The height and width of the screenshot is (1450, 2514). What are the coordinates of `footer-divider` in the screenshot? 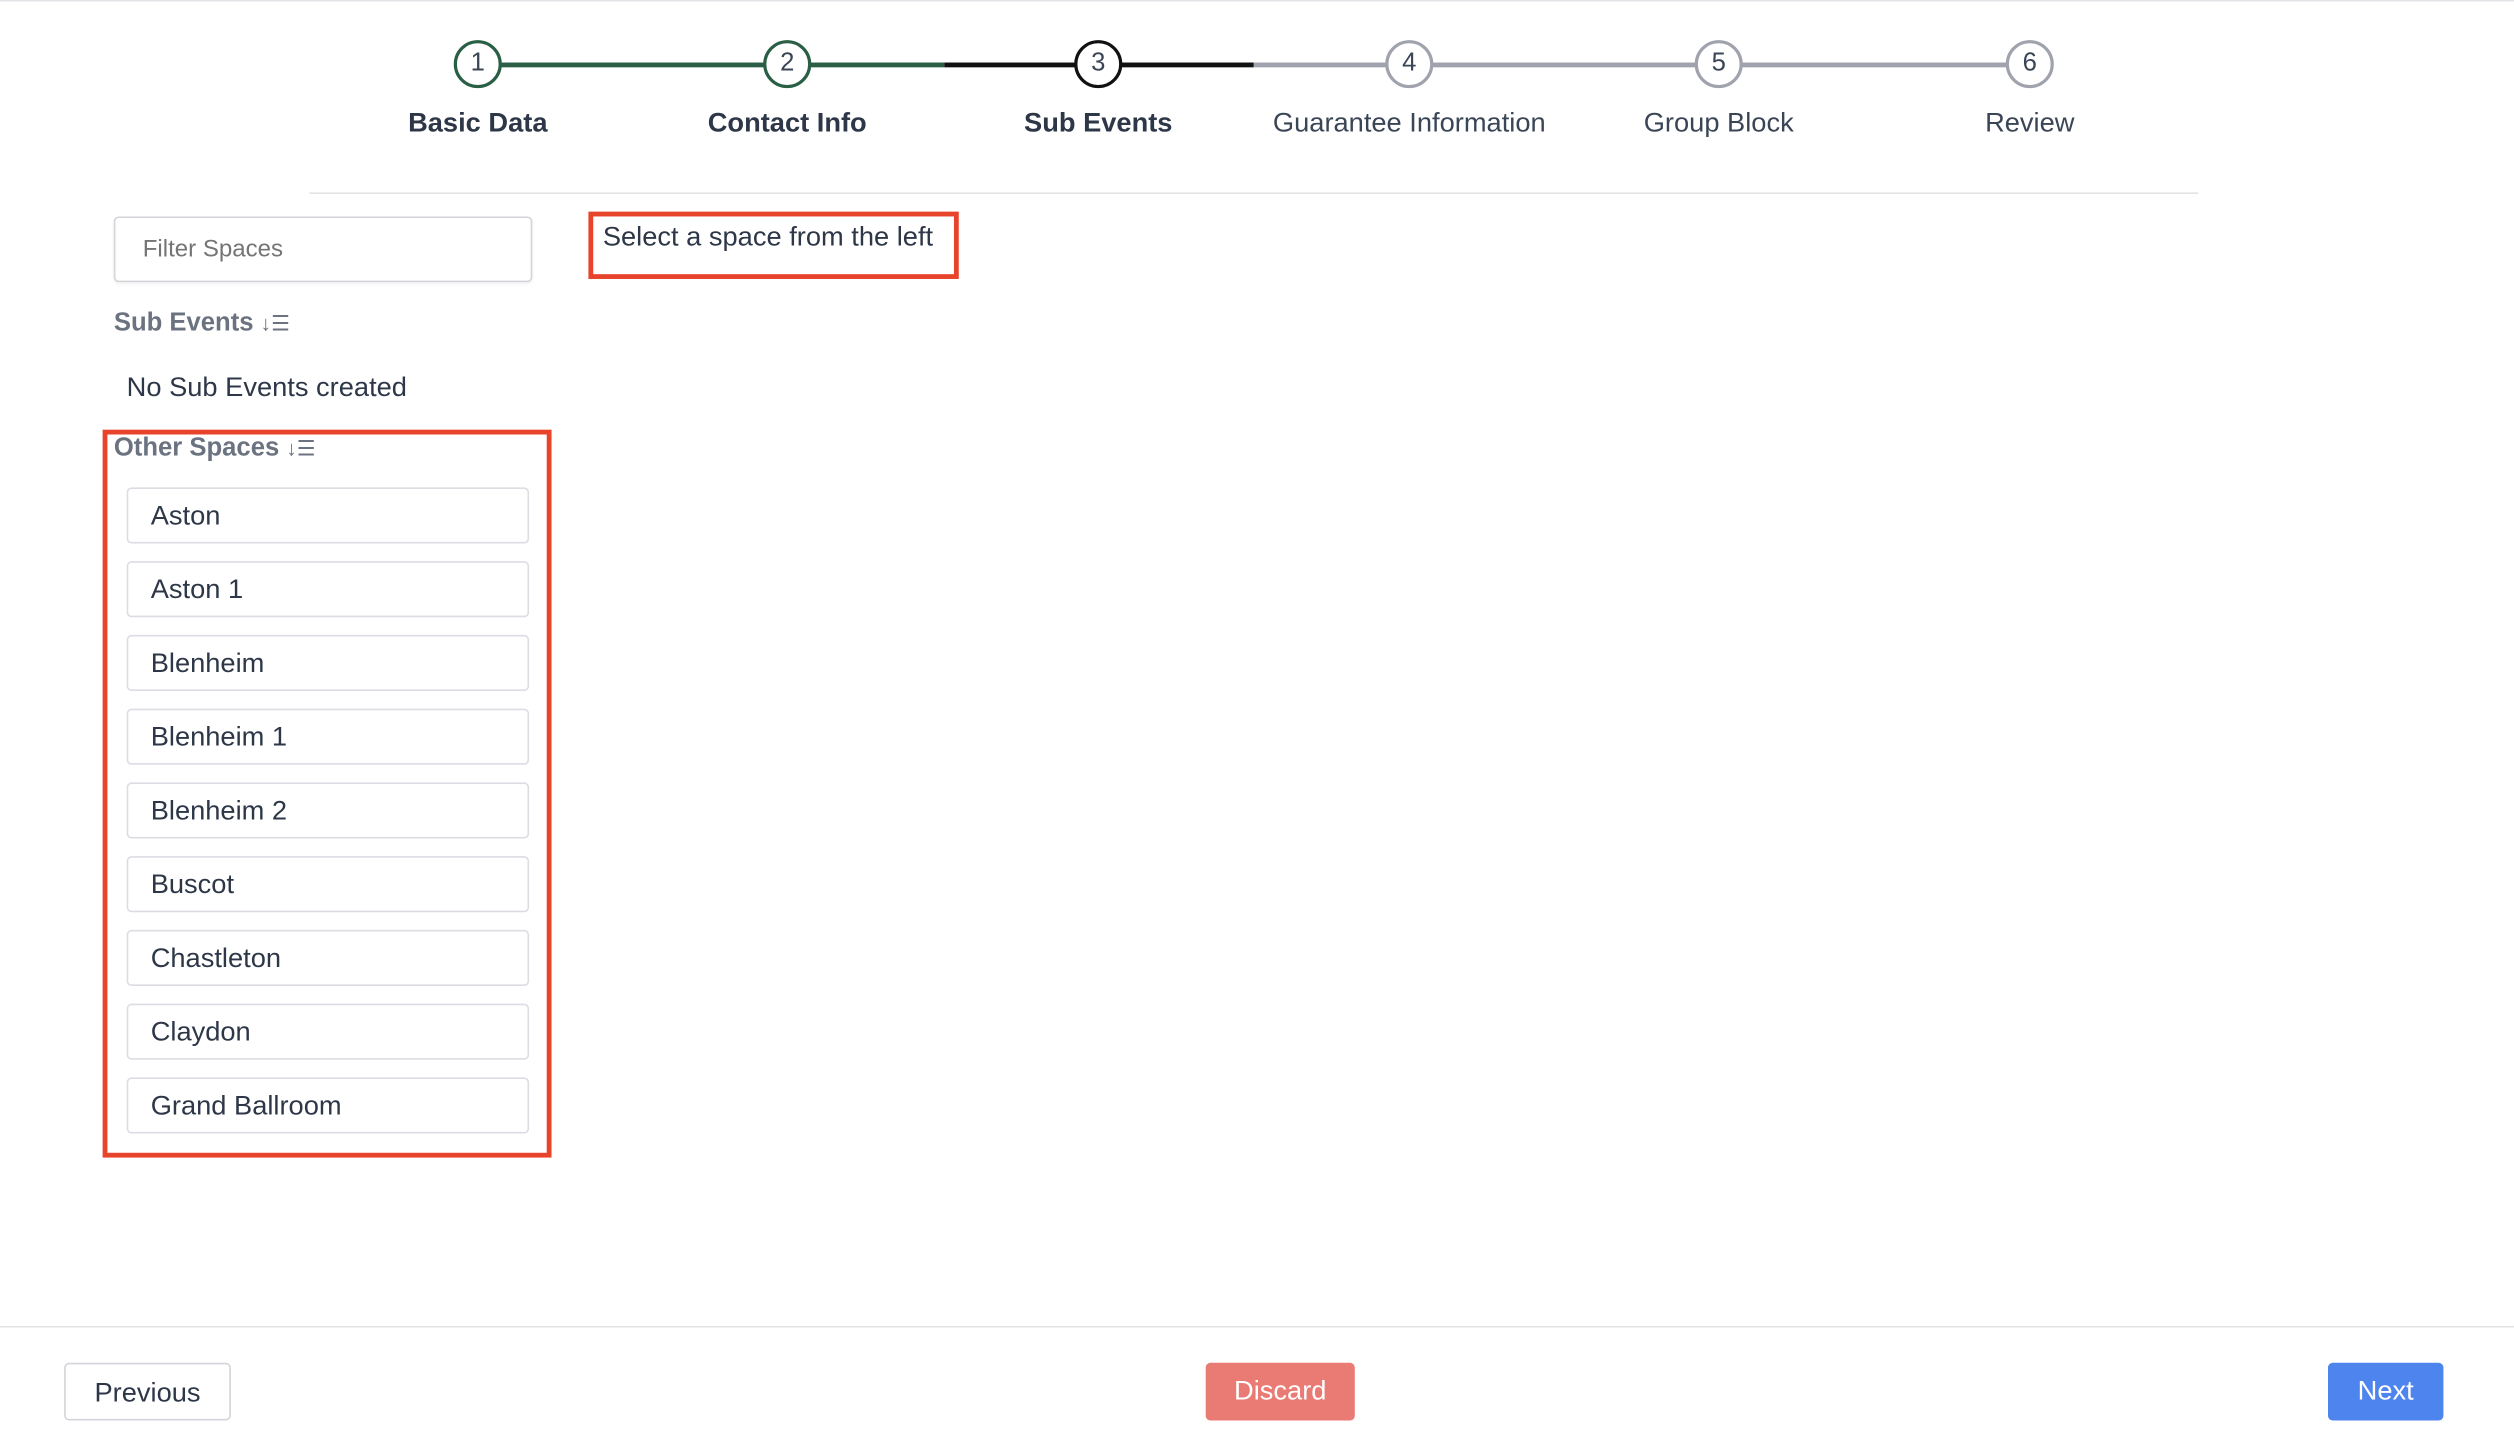 It's located at (1257, 1326).